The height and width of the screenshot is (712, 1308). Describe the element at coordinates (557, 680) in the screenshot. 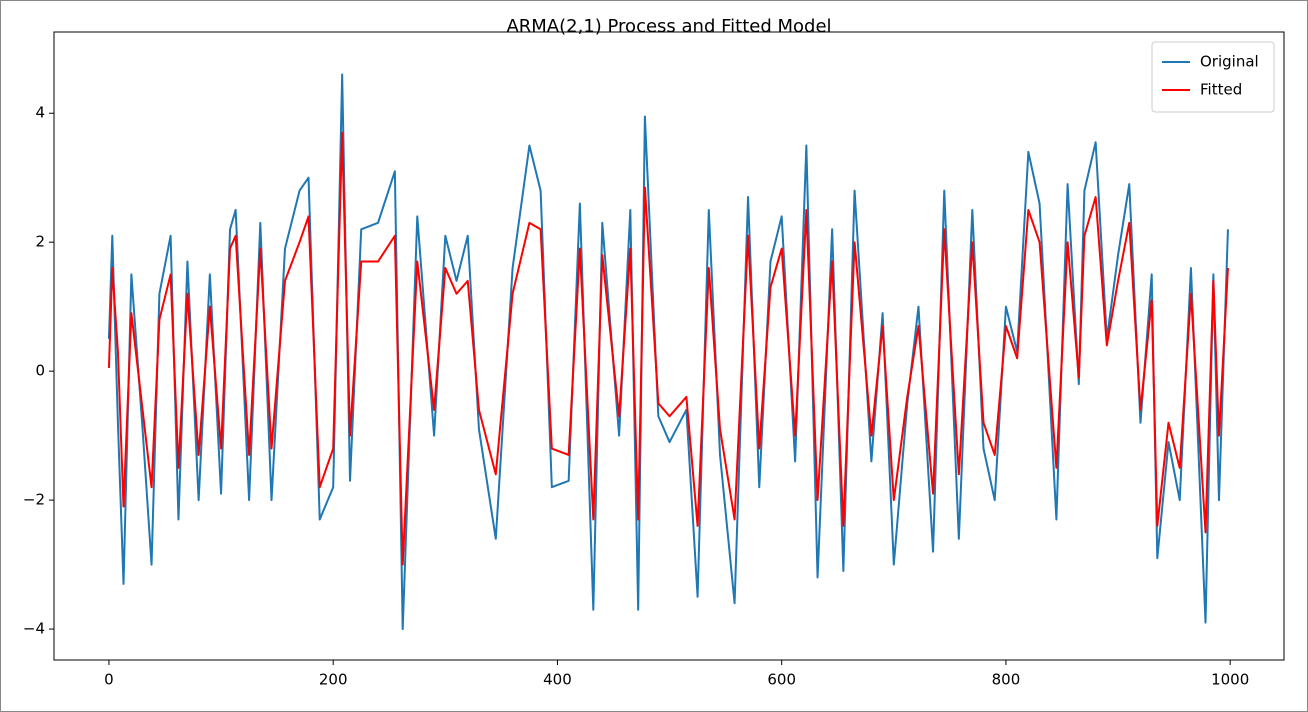

I see `x-tick-label: 400` at that location.